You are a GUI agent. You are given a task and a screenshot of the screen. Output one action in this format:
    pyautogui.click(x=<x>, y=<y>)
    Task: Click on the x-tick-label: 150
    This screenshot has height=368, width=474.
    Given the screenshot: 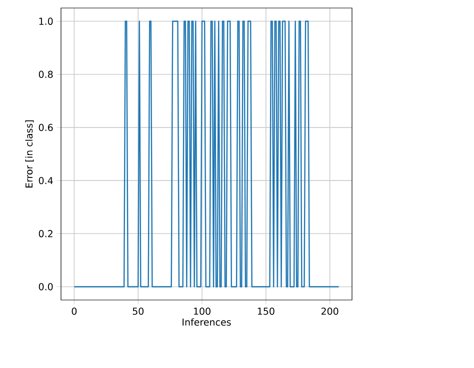 What is the action you would take?
    pyautogui.click(x=266, y=311)
    